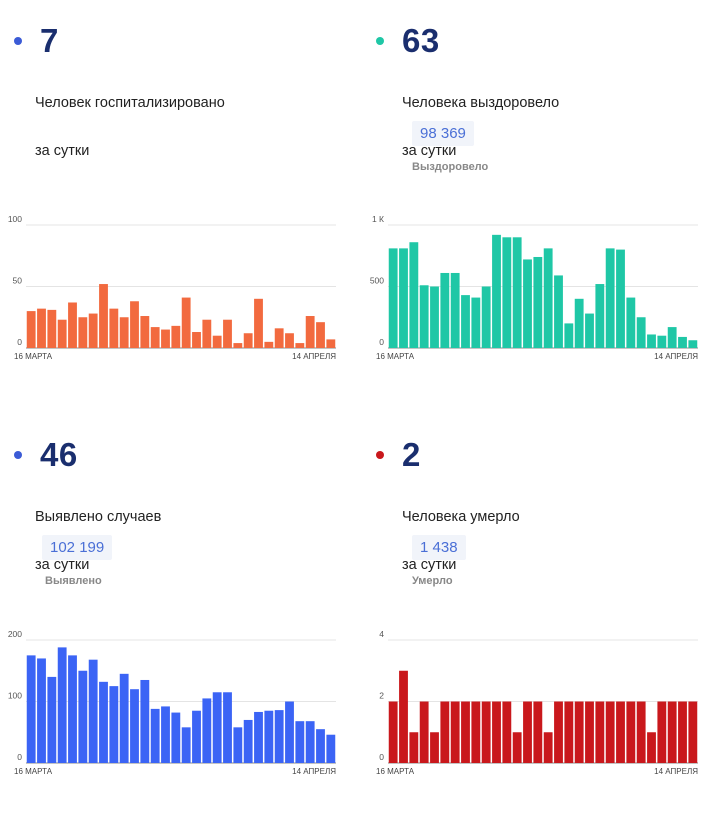  I want to click on stat-label-line1: Человека выздоровело, so click(481, 103).